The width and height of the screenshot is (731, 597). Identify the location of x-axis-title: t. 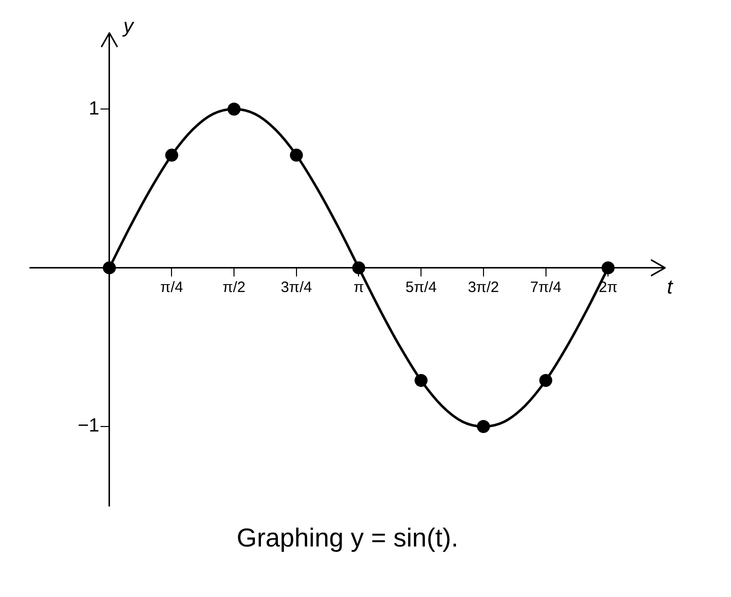
(670, 287).